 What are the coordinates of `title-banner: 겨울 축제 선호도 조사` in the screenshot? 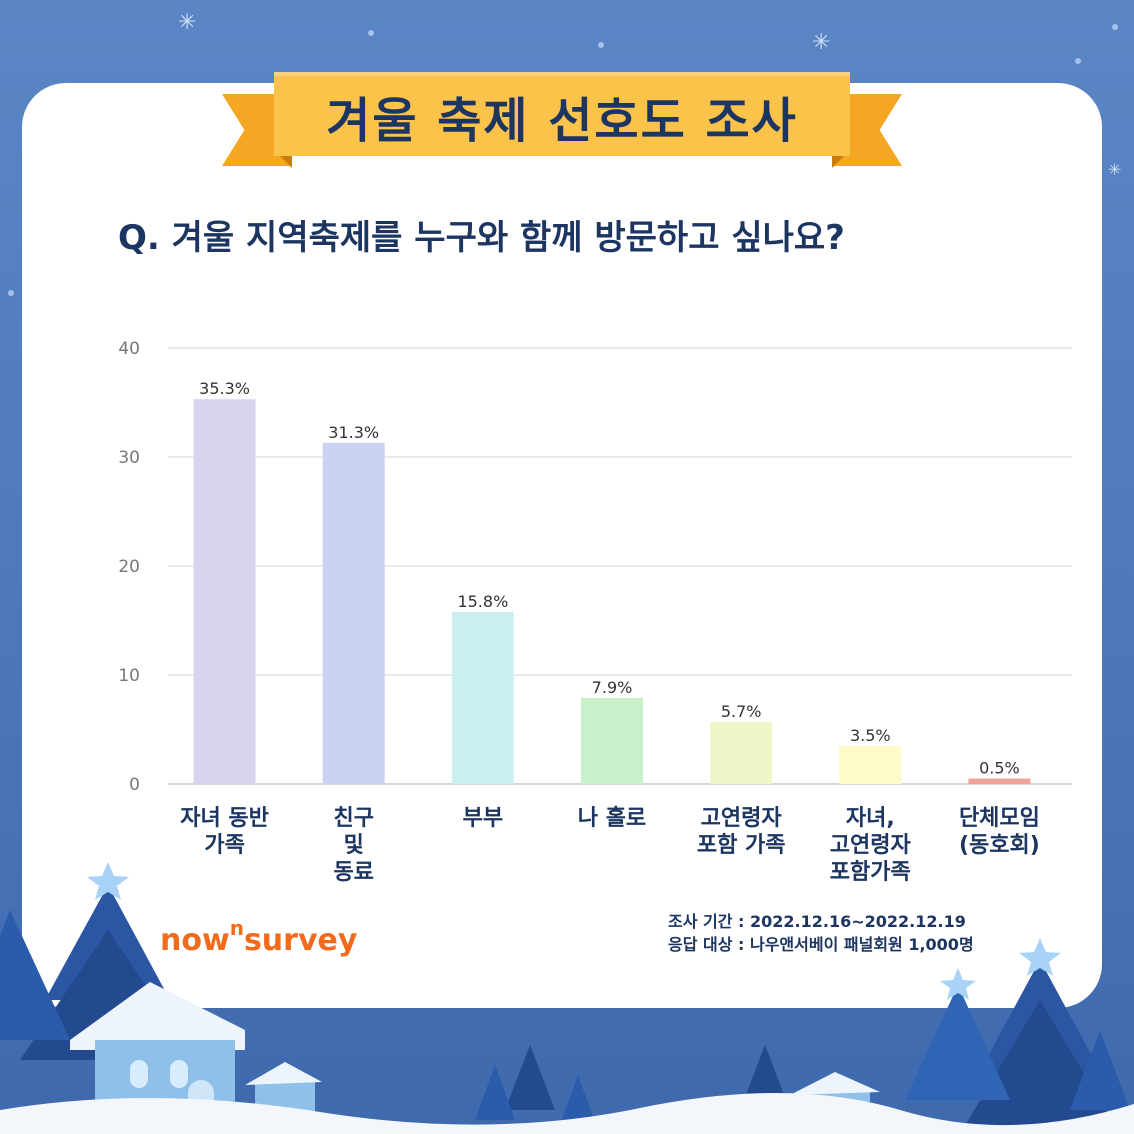 It's located at (562, 120).